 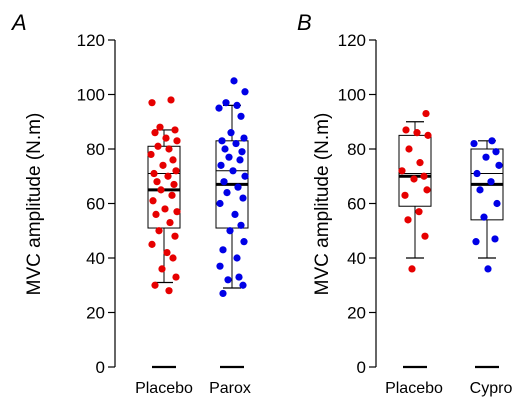 I want to click on box, so click(x=164, y=187).